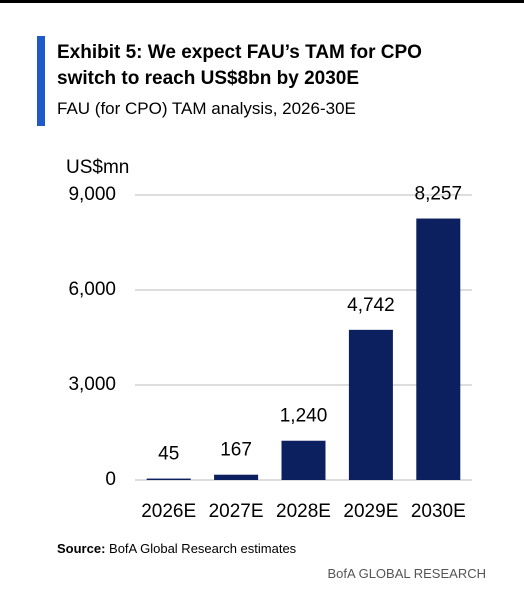 Image resolution: width=524 pixels, height=598 pixels. What do you see at coordinates (92, 194) in the screenshot?
I see `y-tick-label: 9,000` at bounding box center [92, 194].